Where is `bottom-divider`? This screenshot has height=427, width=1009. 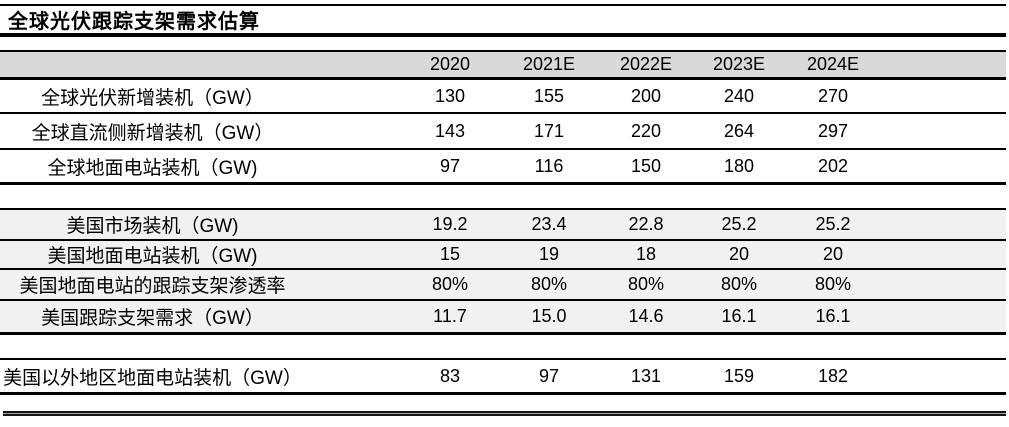
bottom-divider is located at coordinates (504, 413).